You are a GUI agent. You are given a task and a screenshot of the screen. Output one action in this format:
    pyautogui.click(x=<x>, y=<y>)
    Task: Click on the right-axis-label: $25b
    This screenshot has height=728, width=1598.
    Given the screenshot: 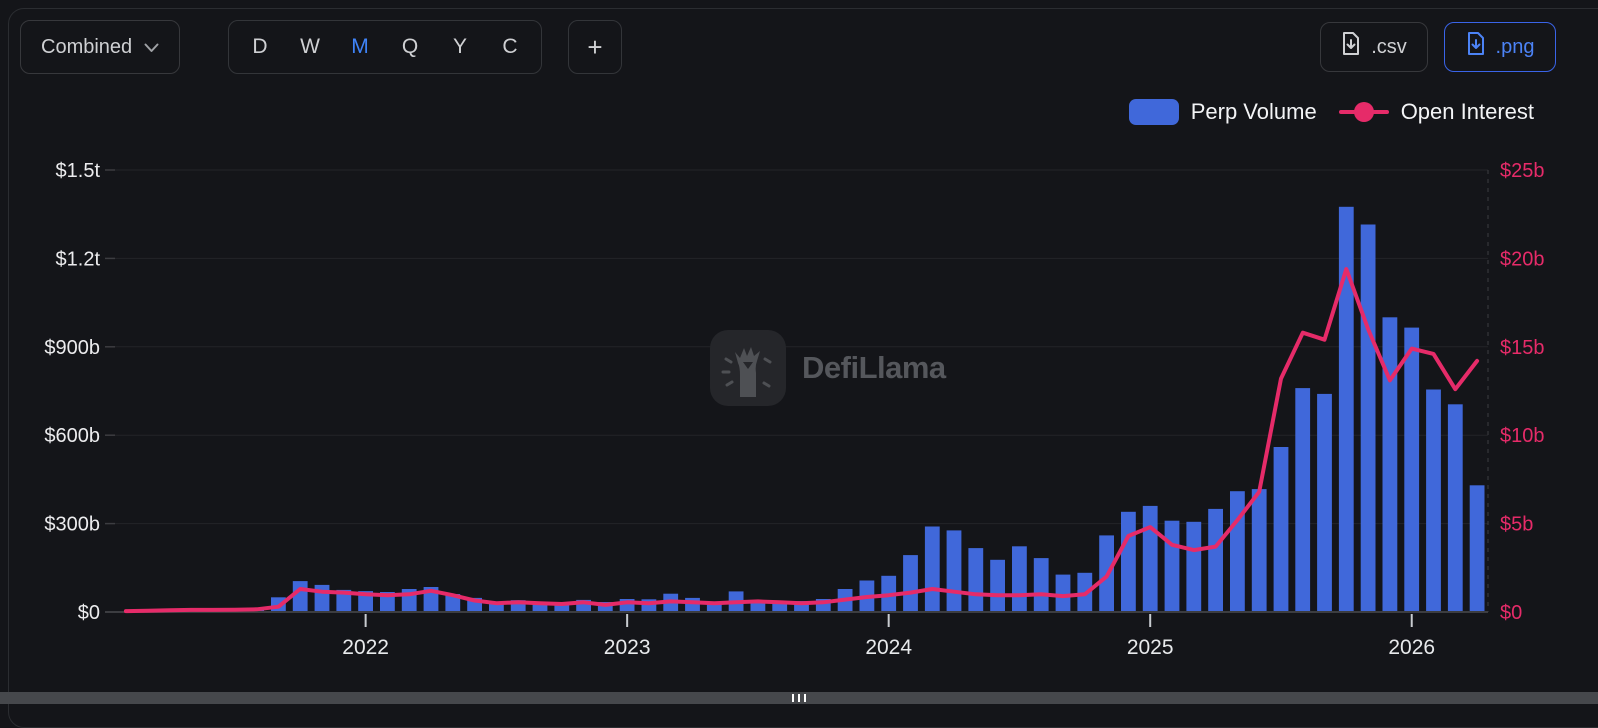 What is the action you would take?
    pyautogui.click(x=1522, y=171)
    